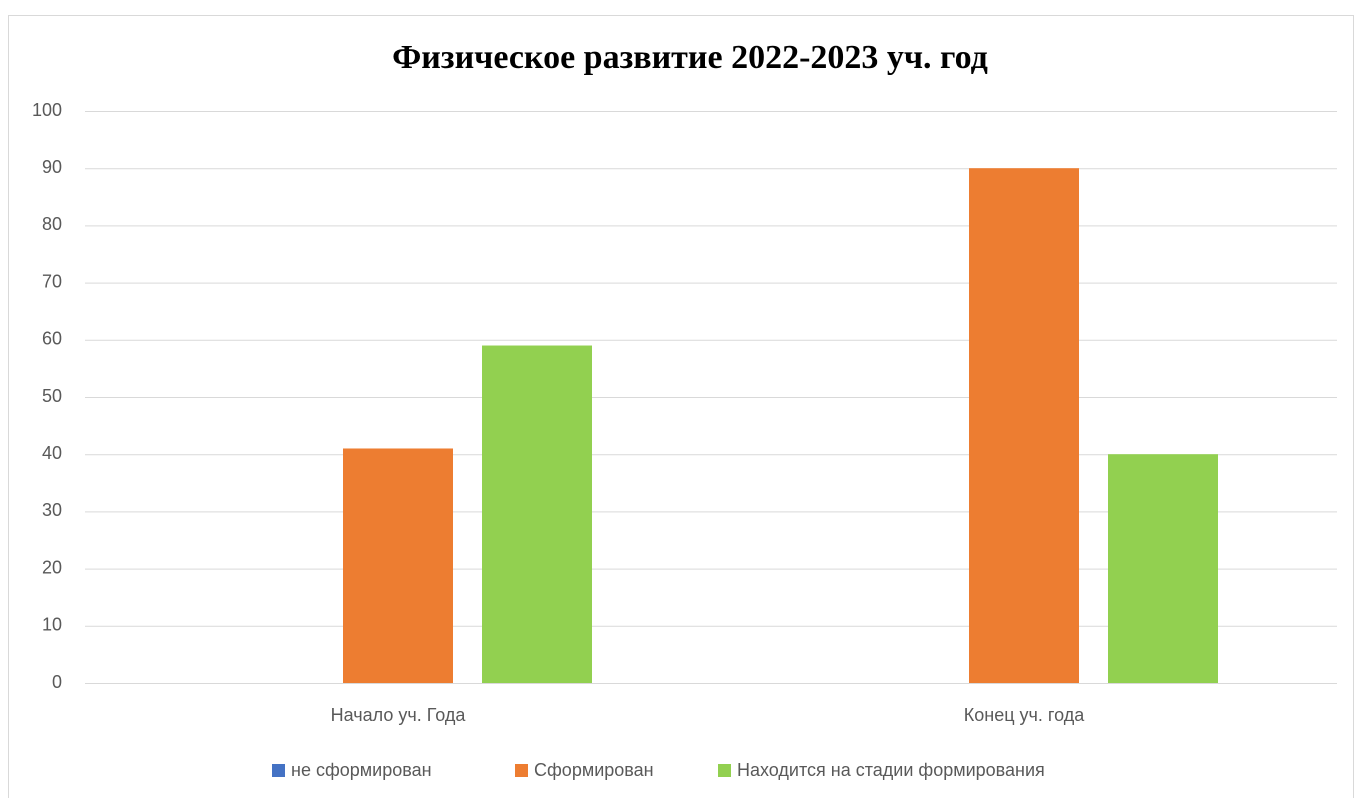  Describe the element at coordinates (891, 770) in the screenshot. I see `legend-label: Находится на стадии формирования` at that location.